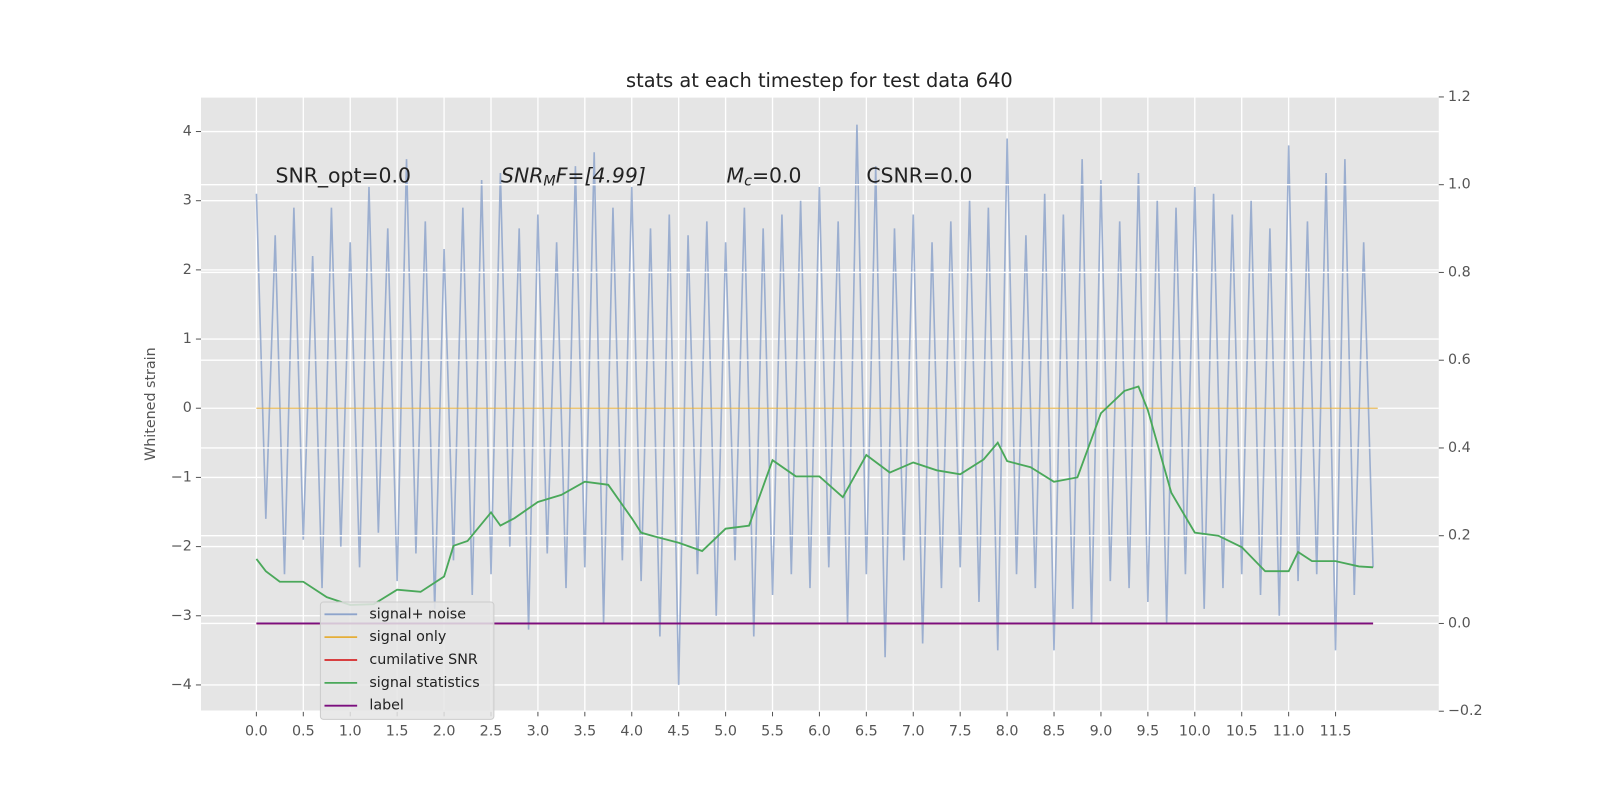 Image resolution: width=1600 pixels, height=800 pixels. Describe the element at coordinates (772, 732) in the screenshot. I see `x-tick-label: 5.5` at that location.